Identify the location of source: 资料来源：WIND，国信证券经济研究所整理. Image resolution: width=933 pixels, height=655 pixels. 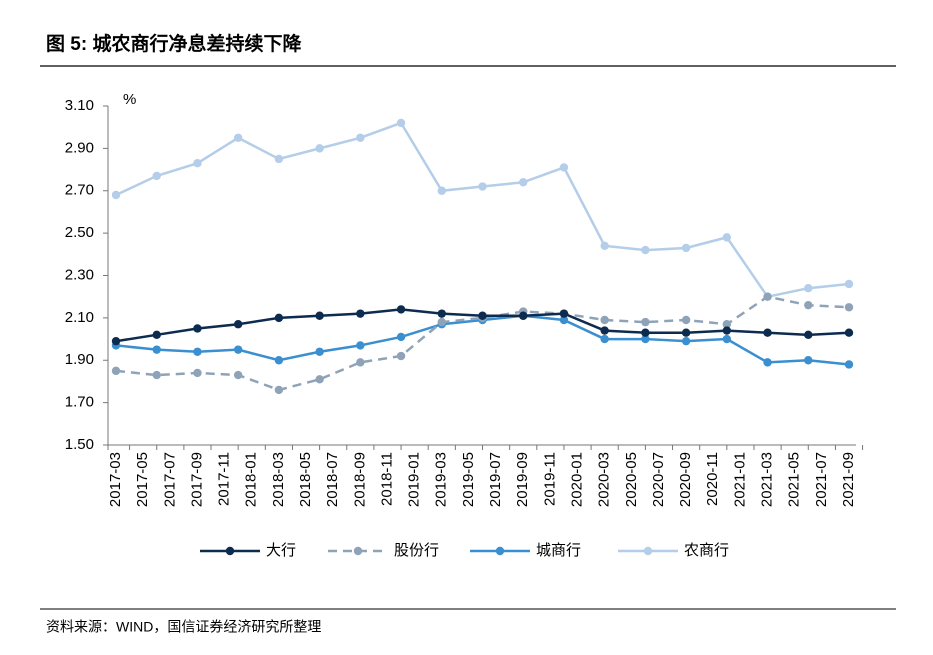
(183, 627).